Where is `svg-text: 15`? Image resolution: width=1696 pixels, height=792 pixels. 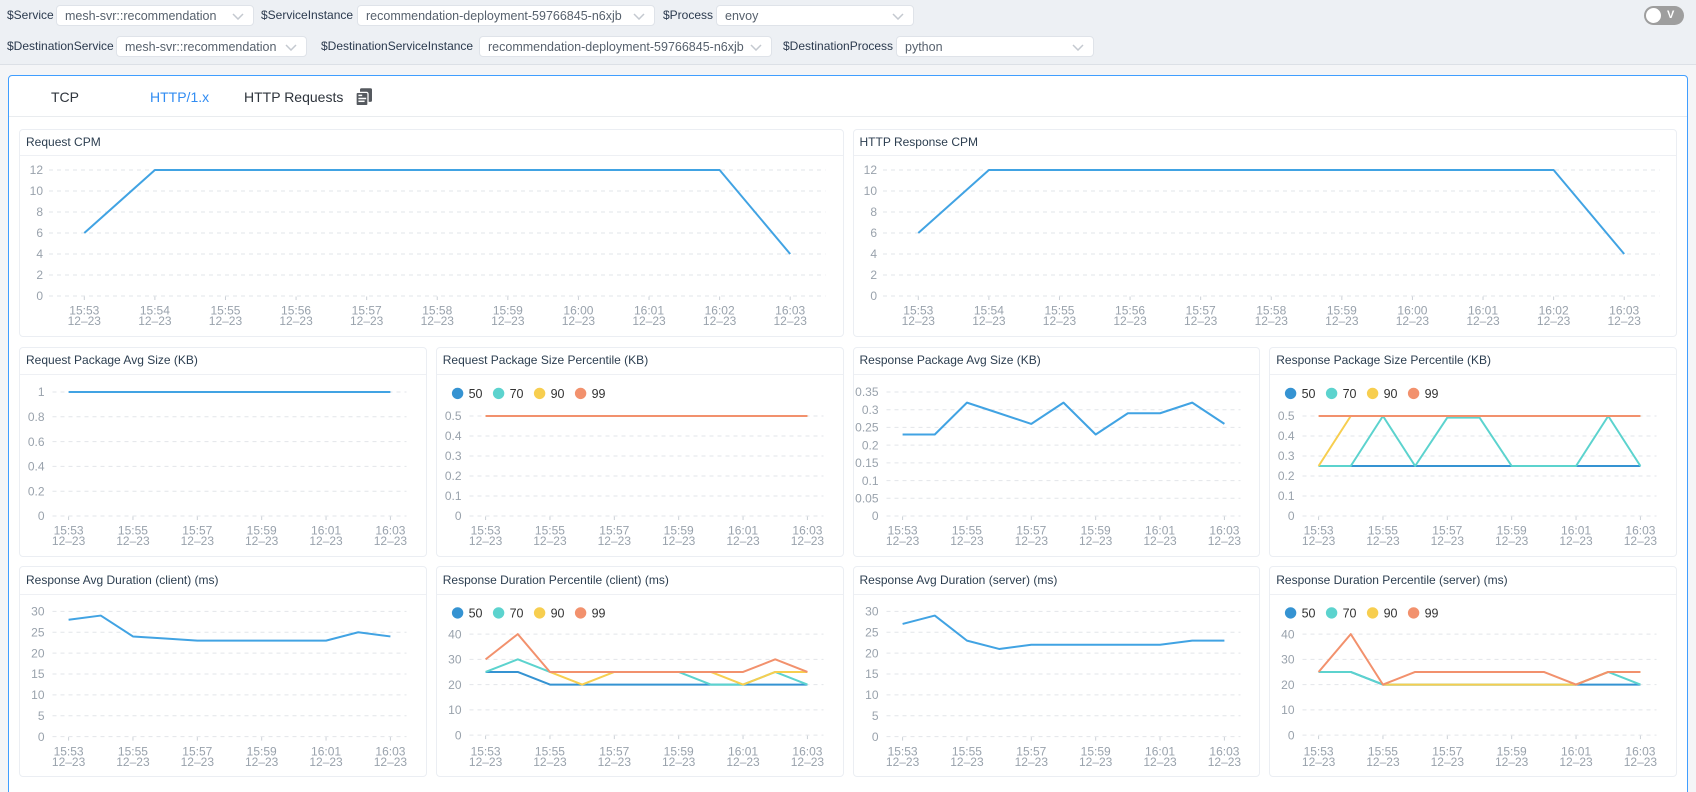 svg-text: 15 is located at coordinates (872, 674).